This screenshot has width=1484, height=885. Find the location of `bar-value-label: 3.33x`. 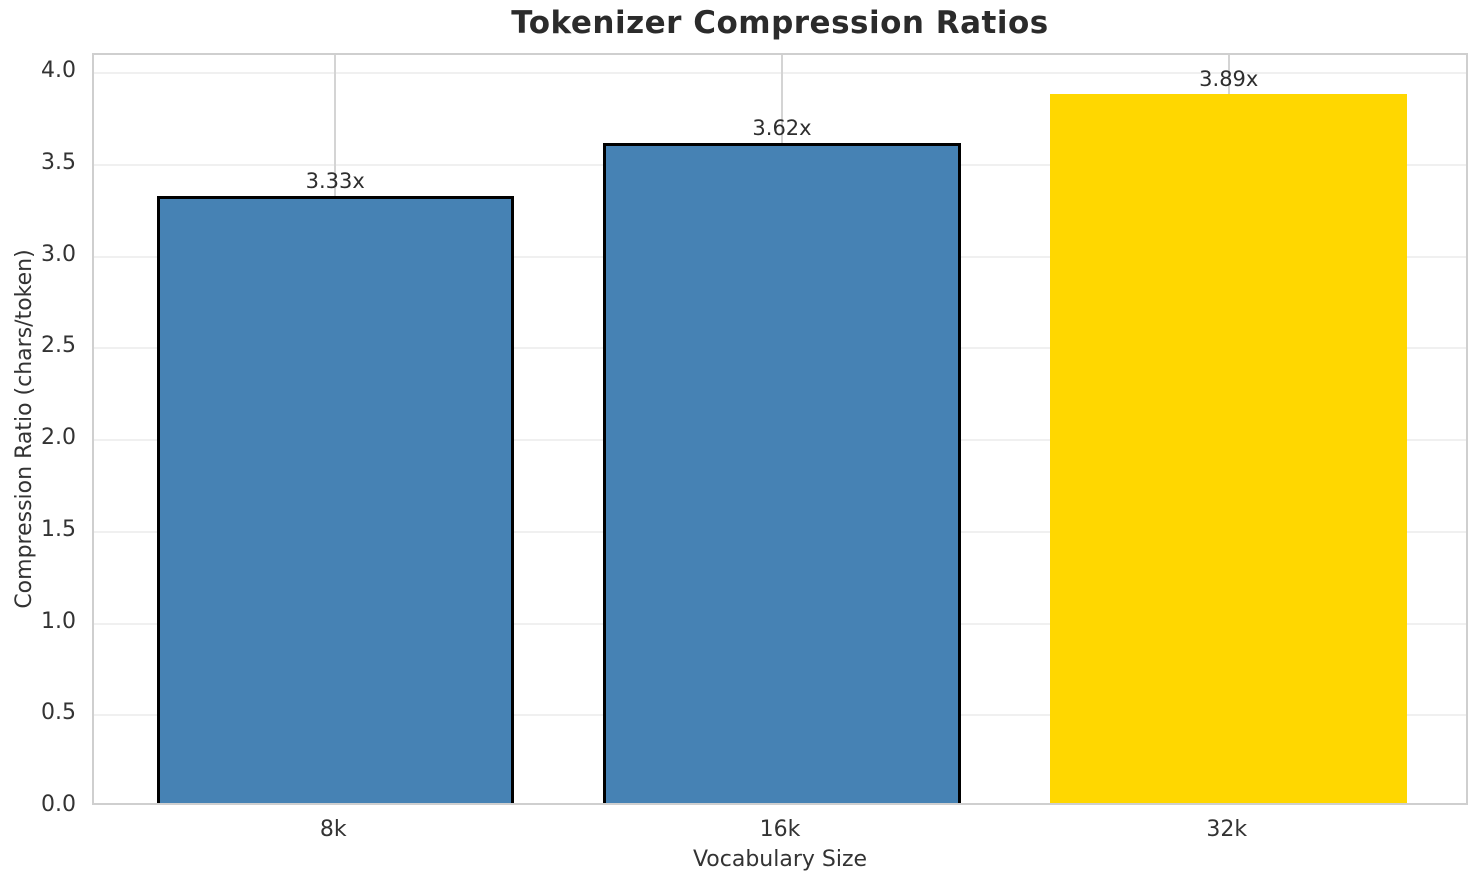

bar-value-label: 3.33x is located at coordinates (335, 181).